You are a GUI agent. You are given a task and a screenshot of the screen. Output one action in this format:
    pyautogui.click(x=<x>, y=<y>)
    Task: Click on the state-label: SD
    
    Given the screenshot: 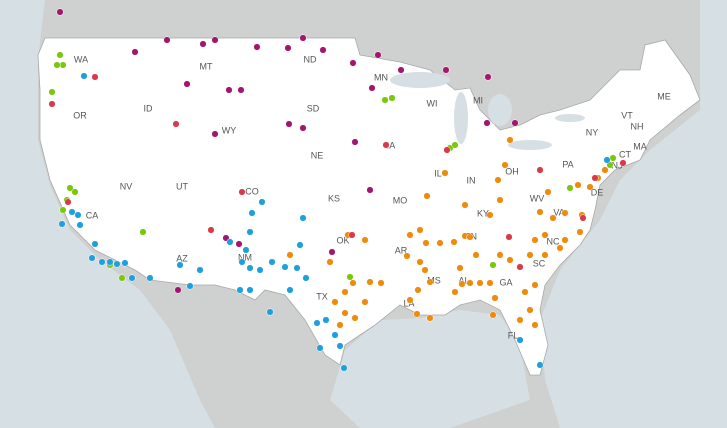 What is the action you would take?
    pyautogui.click(x=313, y=108)
    